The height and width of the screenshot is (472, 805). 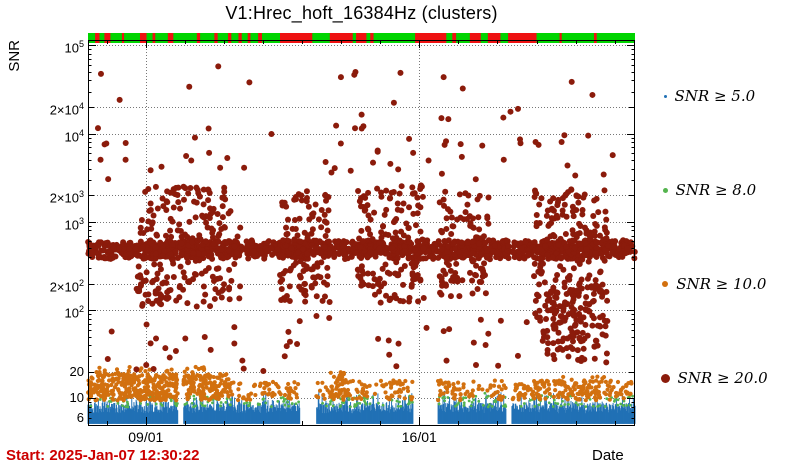 I want to click on y-tick-label: 10⁴, so click(x=74, y=135).